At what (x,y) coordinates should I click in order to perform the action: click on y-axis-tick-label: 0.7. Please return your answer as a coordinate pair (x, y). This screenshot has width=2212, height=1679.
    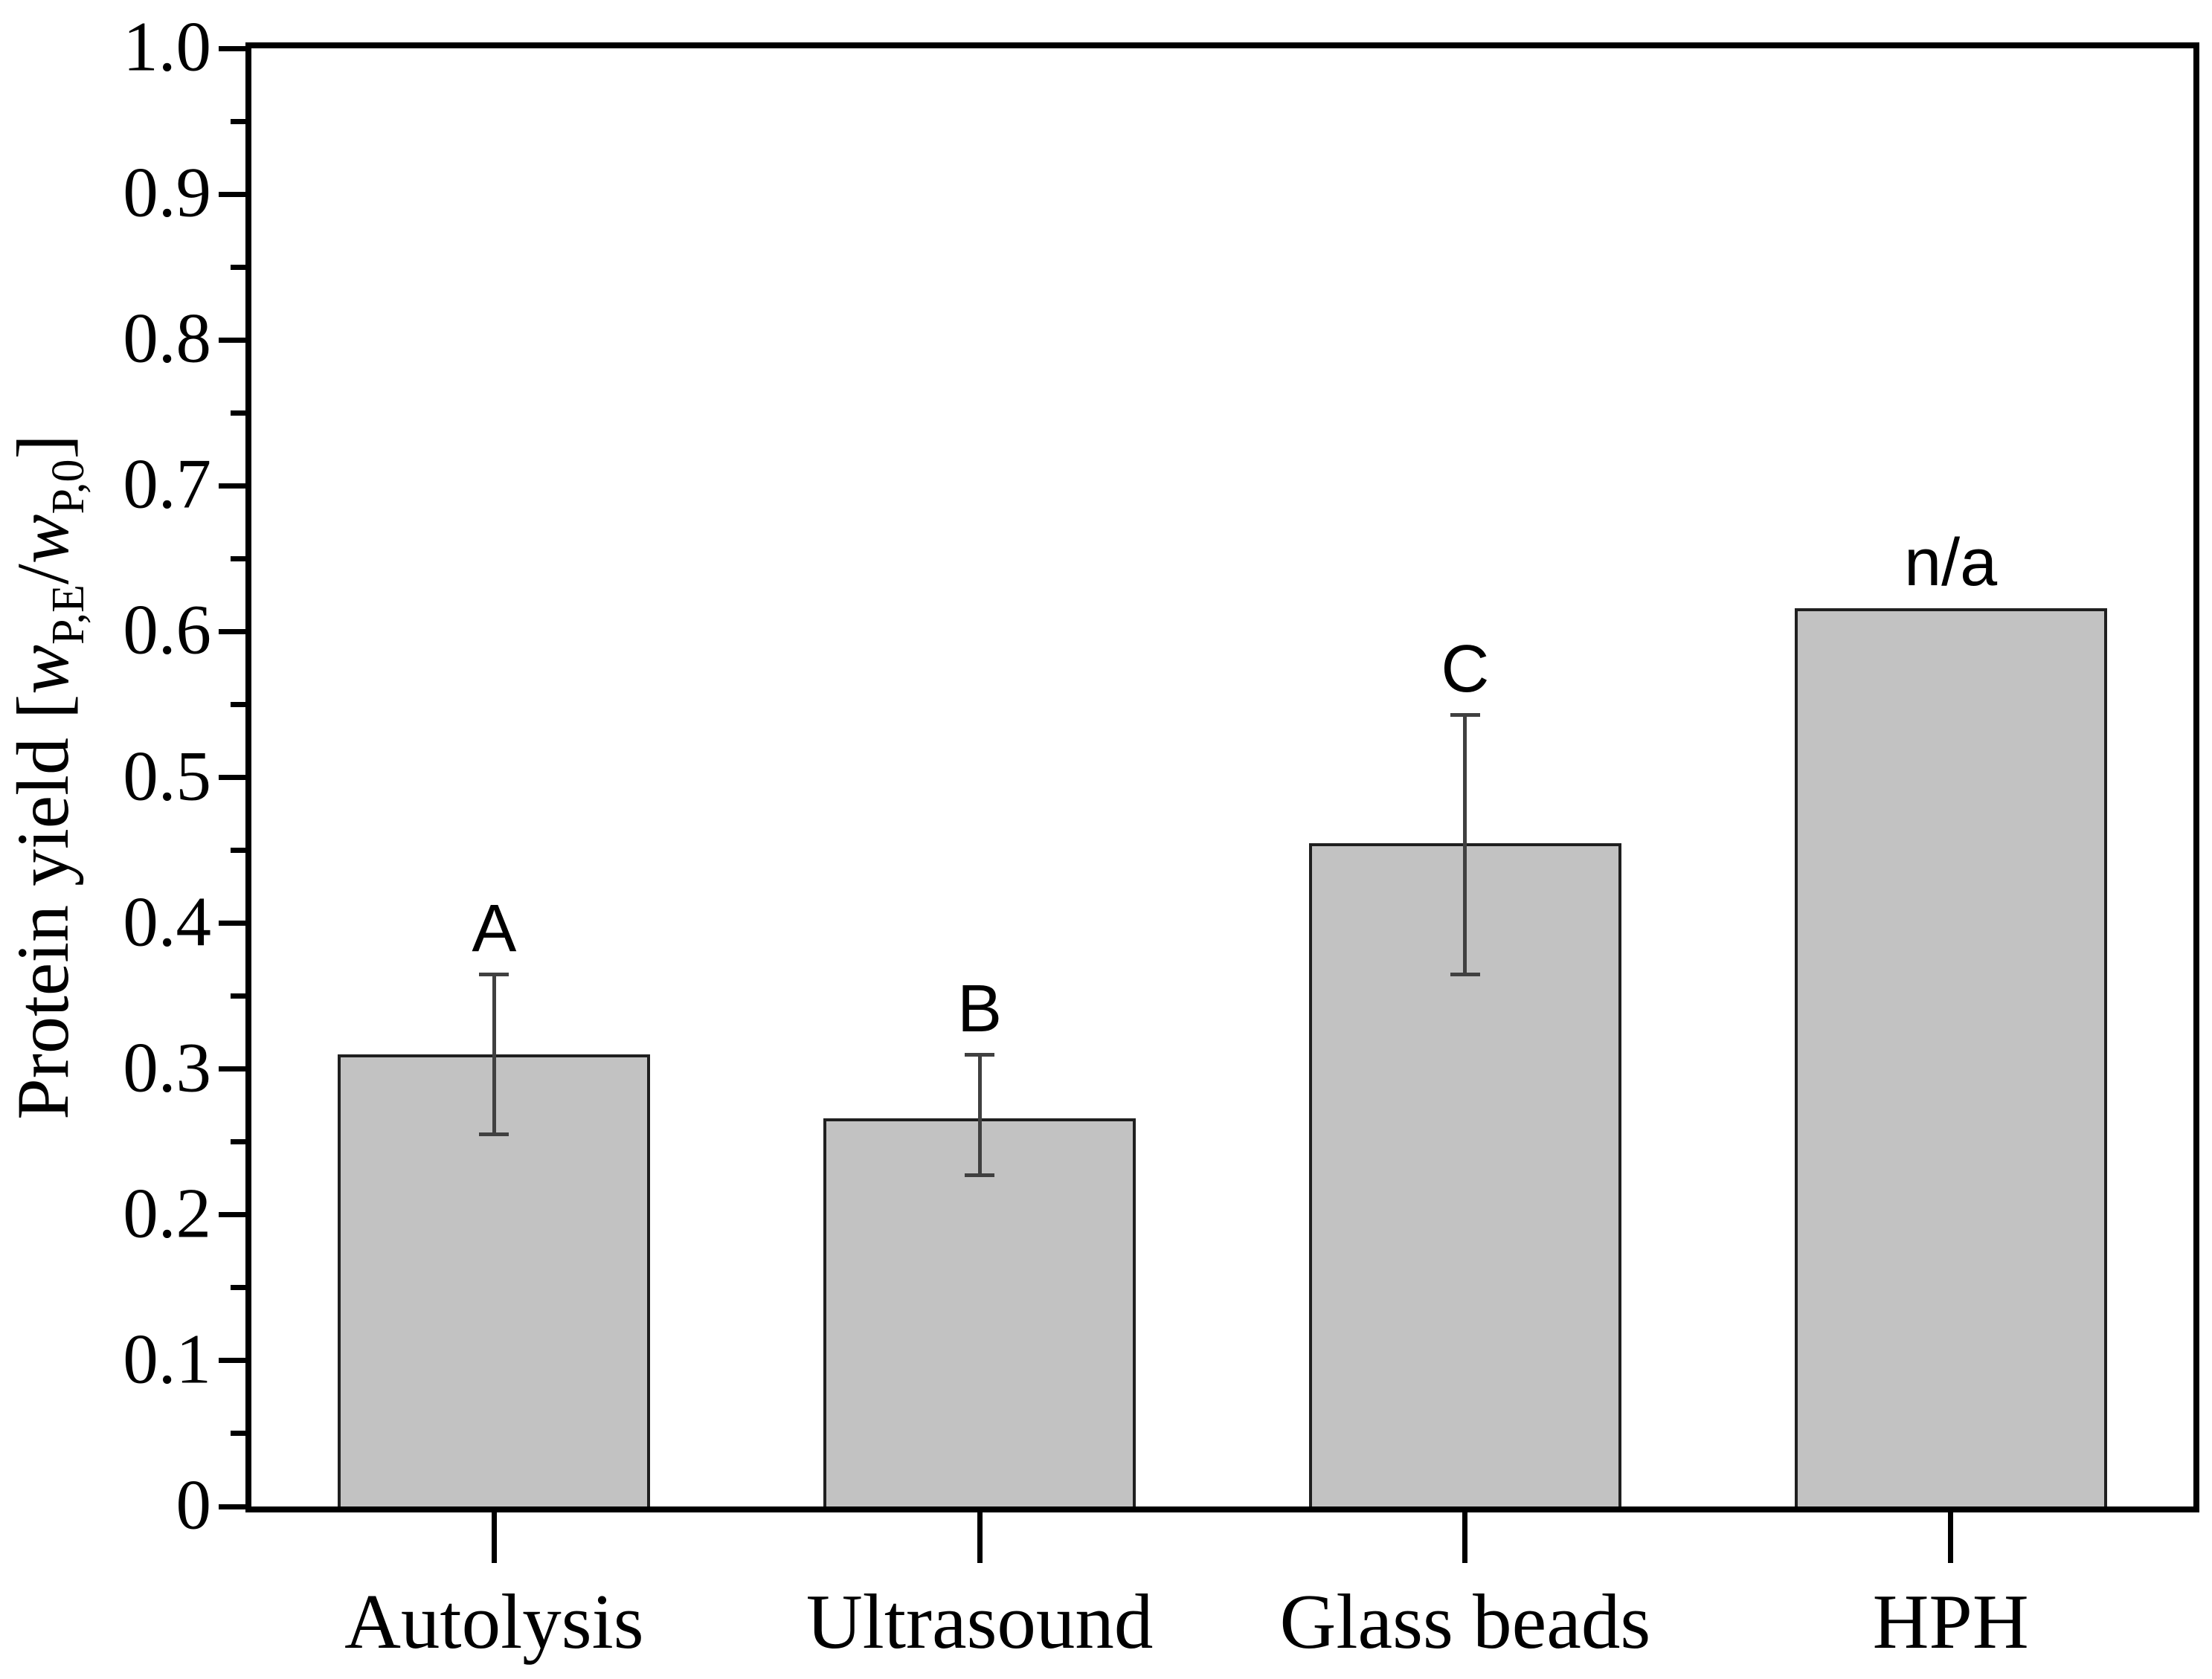
    Looking at the image, I should click on (167, 483).